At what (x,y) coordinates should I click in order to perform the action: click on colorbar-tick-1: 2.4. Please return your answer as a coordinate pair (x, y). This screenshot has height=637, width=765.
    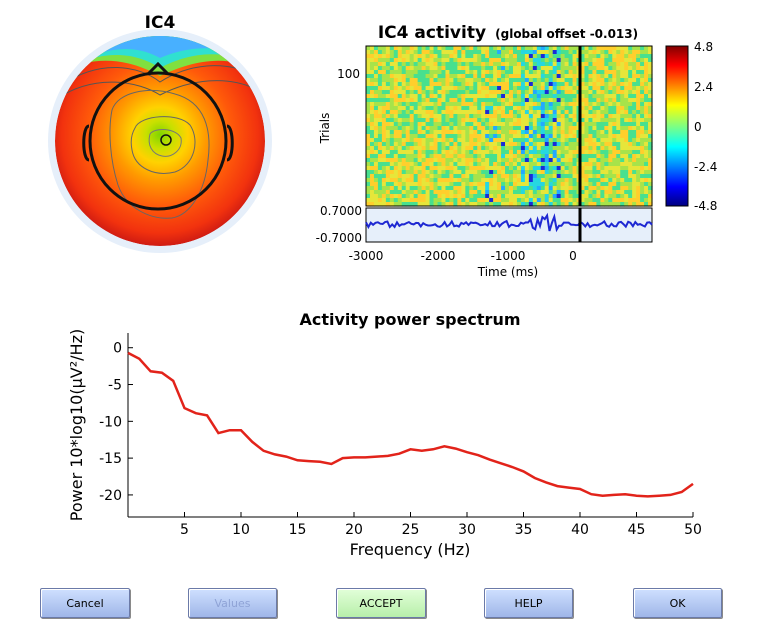
    Looking at the image, I should click on (703, 87).